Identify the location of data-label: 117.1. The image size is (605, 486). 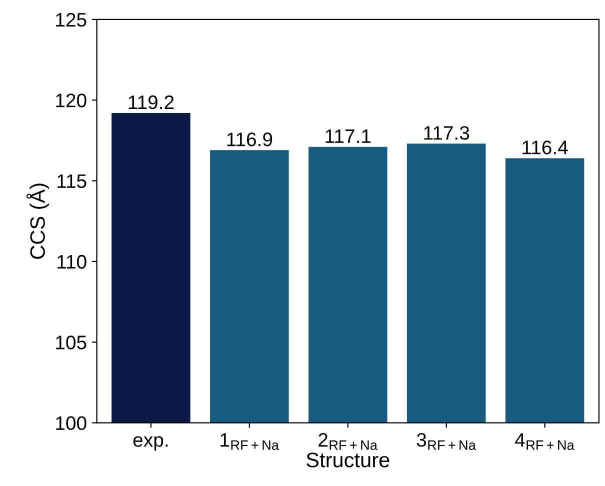
(348, 136).